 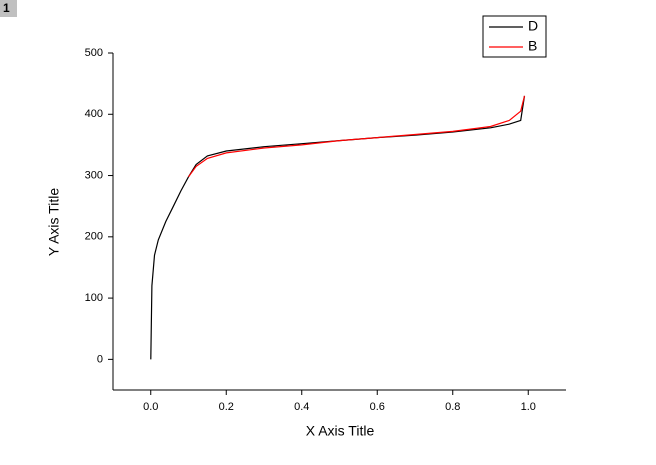 What do you see at coordinates (377, 407) in the screenshot?
I see `x-tick-label: 0.6` at bounding box center [377, 407].